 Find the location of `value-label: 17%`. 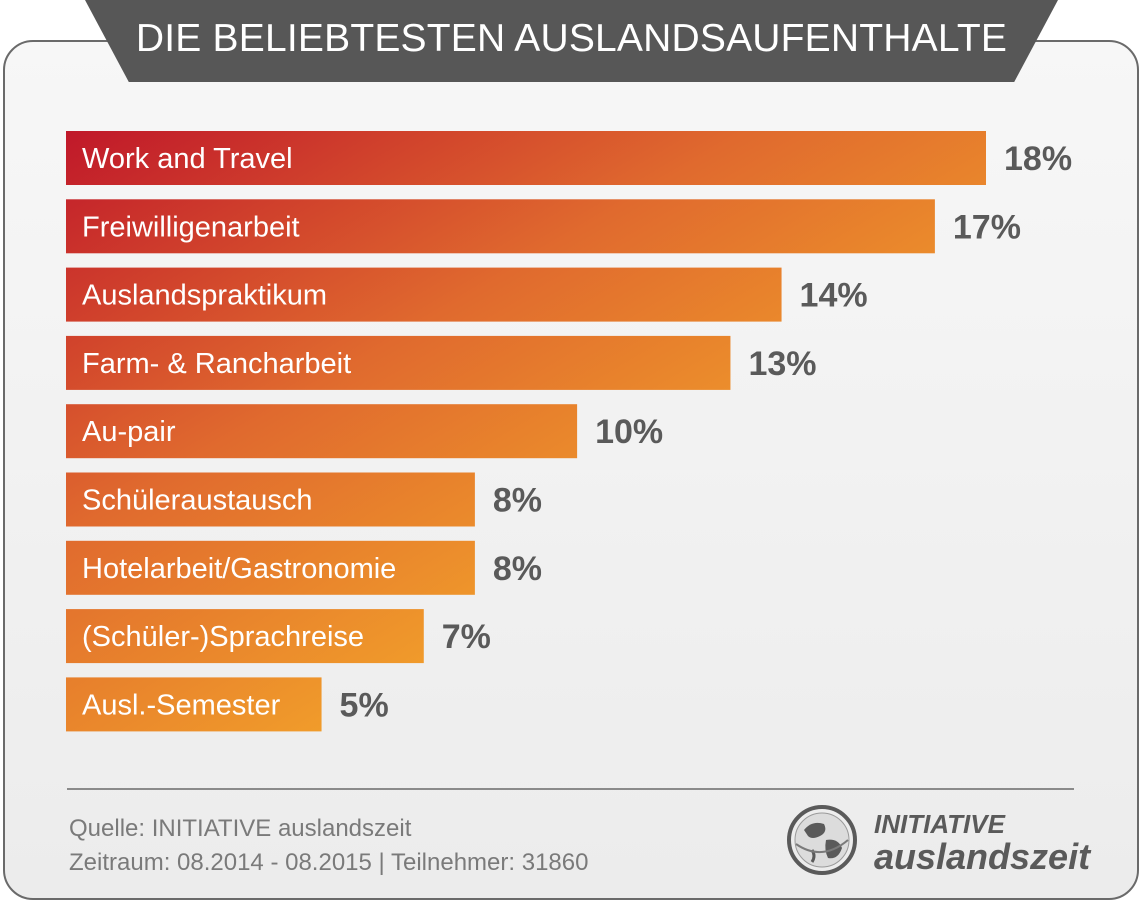

value-label: 17% is located at coordinates (987, 227).